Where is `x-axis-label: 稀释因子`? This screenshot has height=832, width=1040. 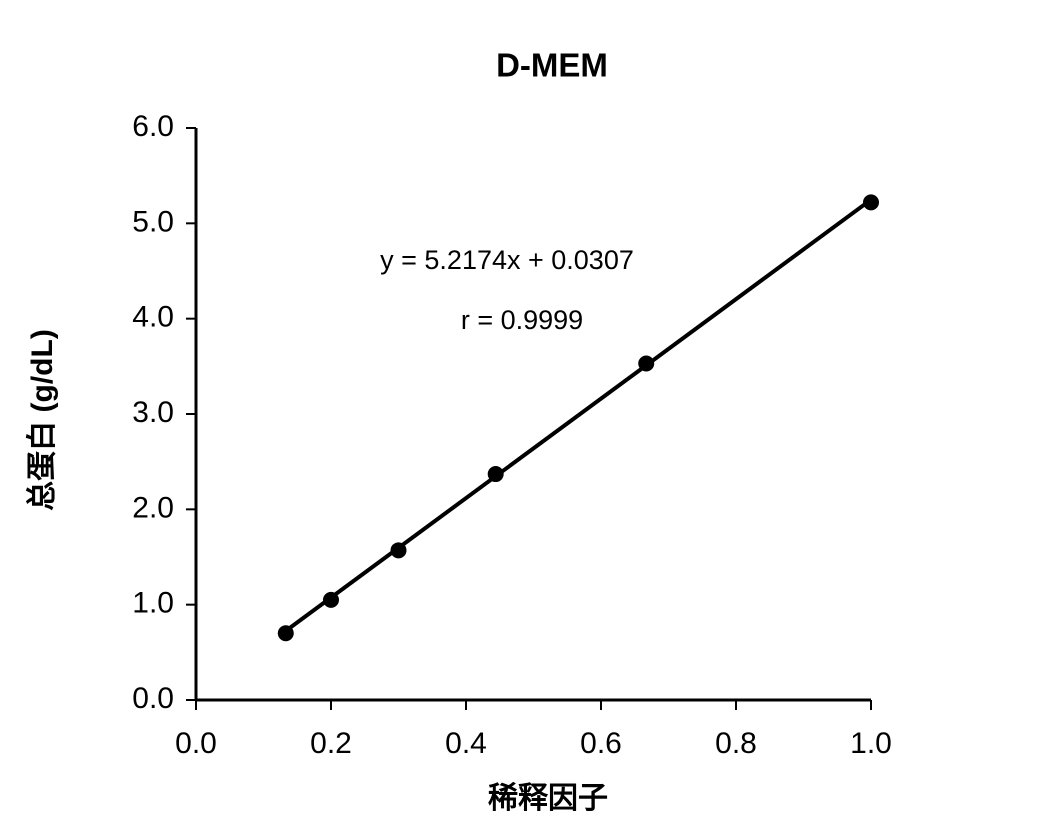 x-axis-label: 稀释因子 is located at coordinates (548, 798).